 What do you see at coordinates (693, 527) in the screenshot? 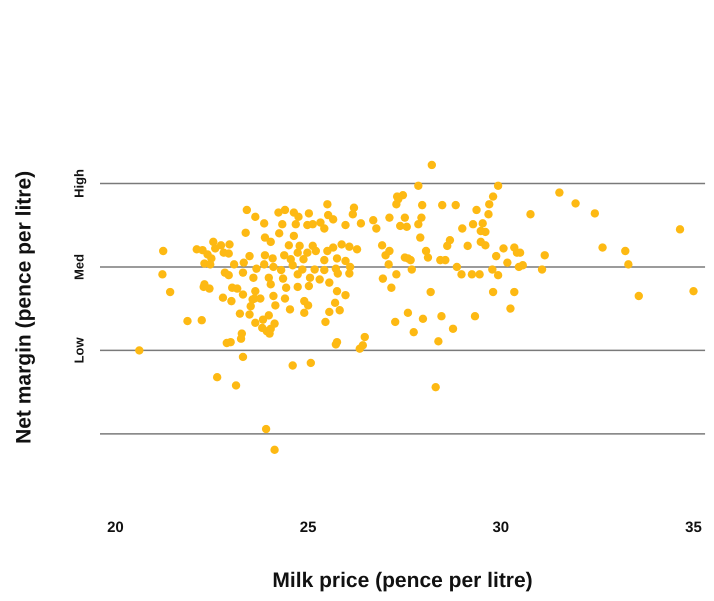
I see `x-tick-label: 35` at bounding box center [693, 527].